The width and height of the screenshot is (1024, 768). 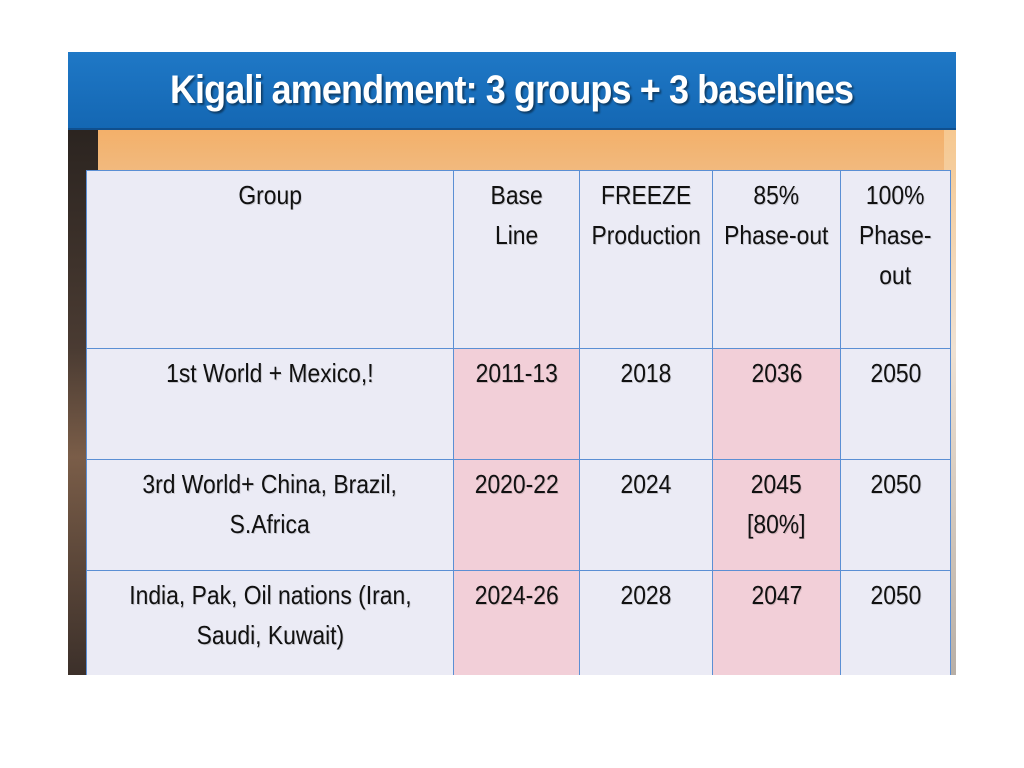 What do you see at coordinates (776, 404) in the screenshot?
I see `cell-phase85: 2036` at bounding box center [776, 404].